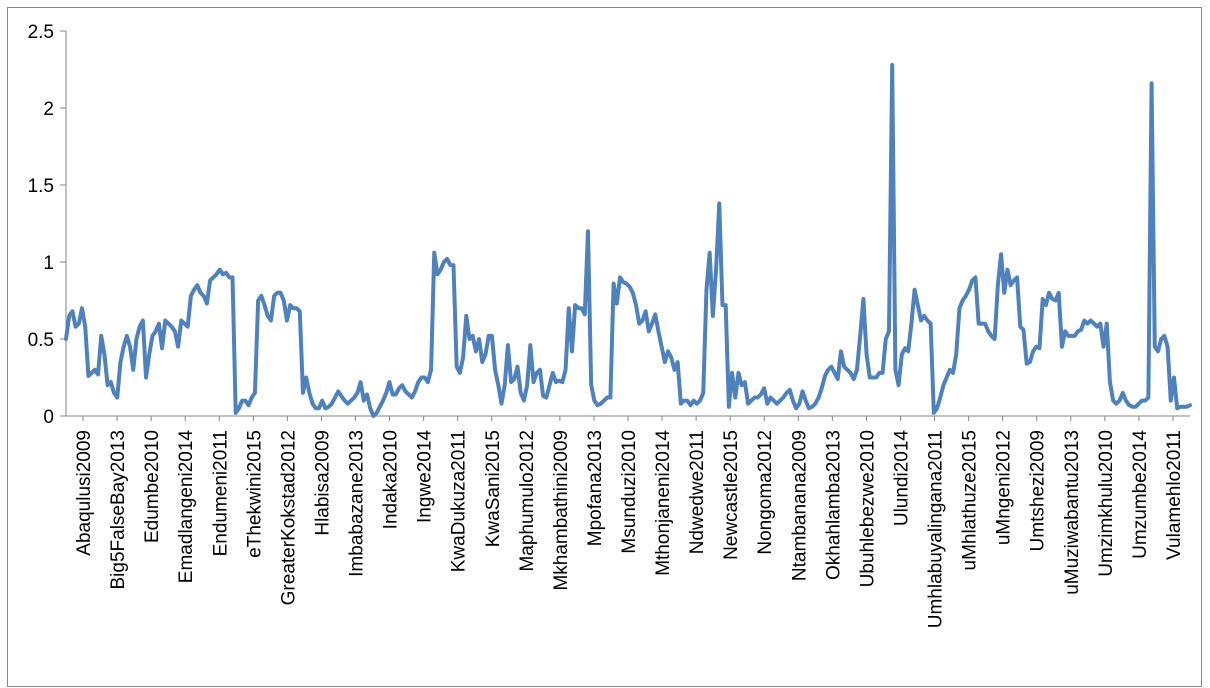 This screenshot has height=688, width=1210. I want to click on x-tick-label: Umzumbe2014, so click(1140, 494).